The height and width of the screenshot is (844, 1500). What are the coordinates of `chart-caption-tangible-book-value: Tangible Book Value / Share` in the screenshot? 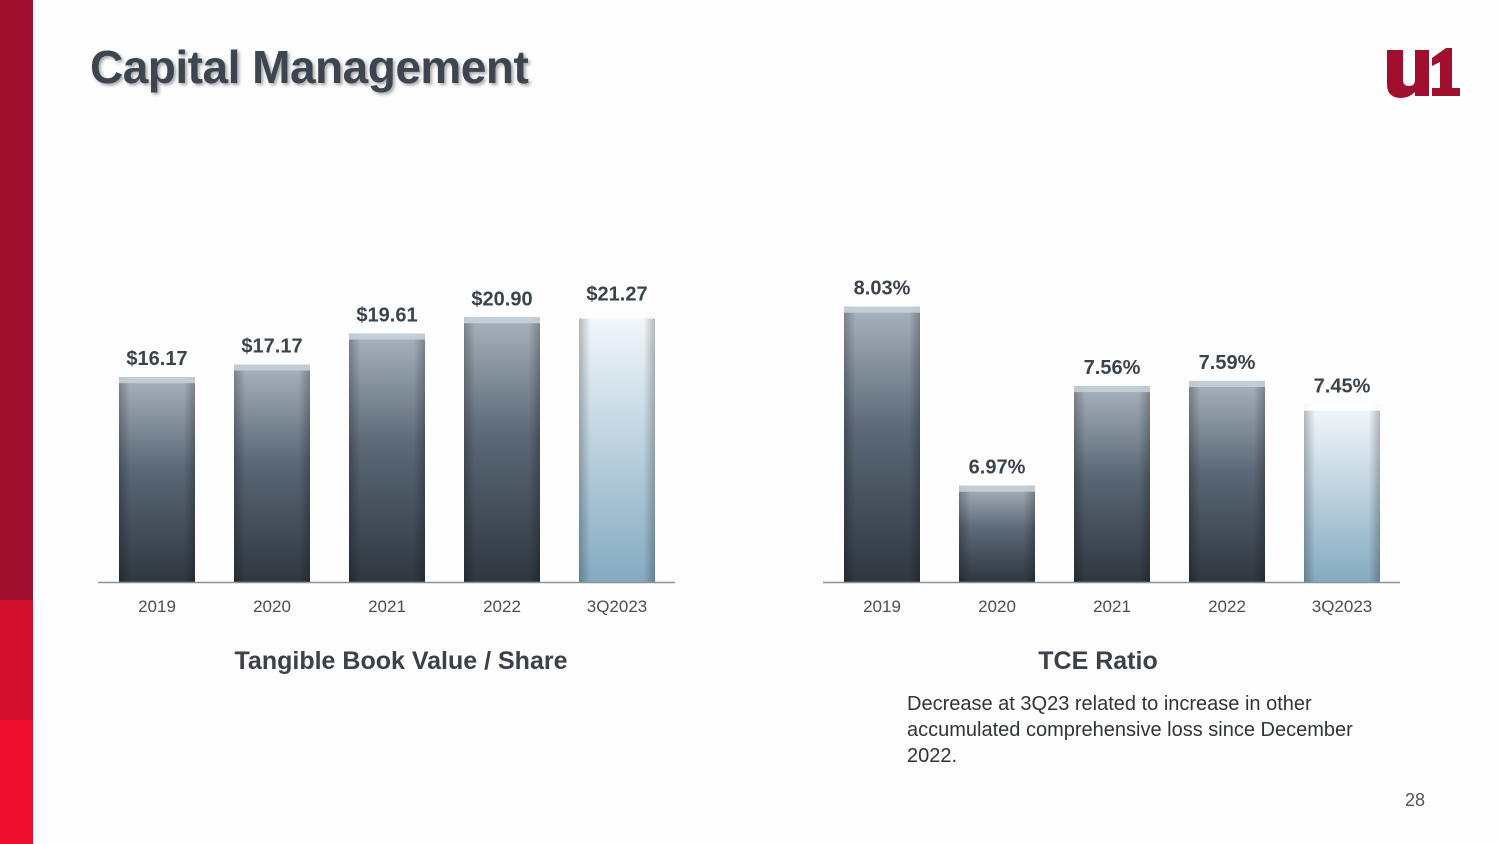 It's located at (401, 661).